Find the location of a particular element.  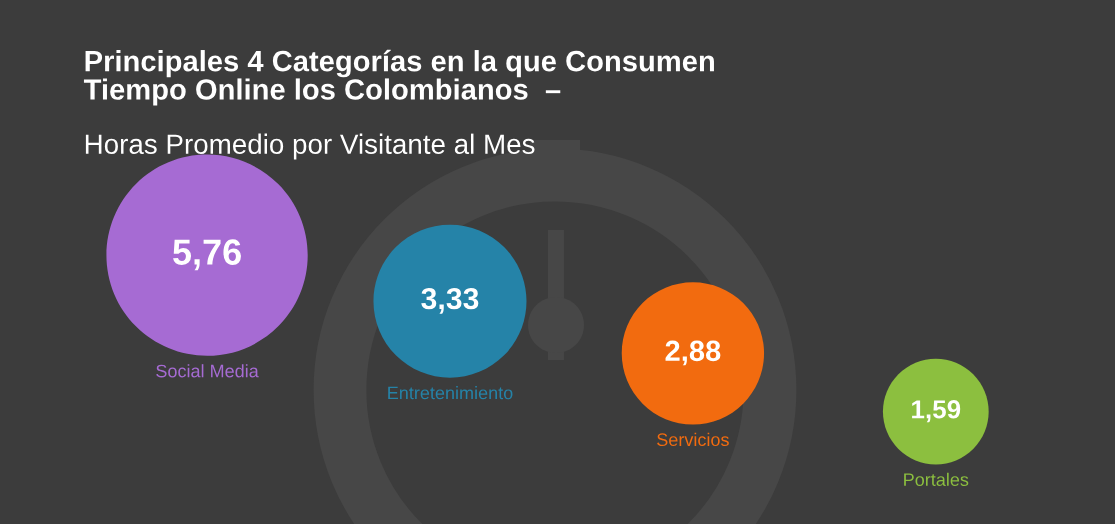

data-label: 1,59 is located at coordinates (936, 411).